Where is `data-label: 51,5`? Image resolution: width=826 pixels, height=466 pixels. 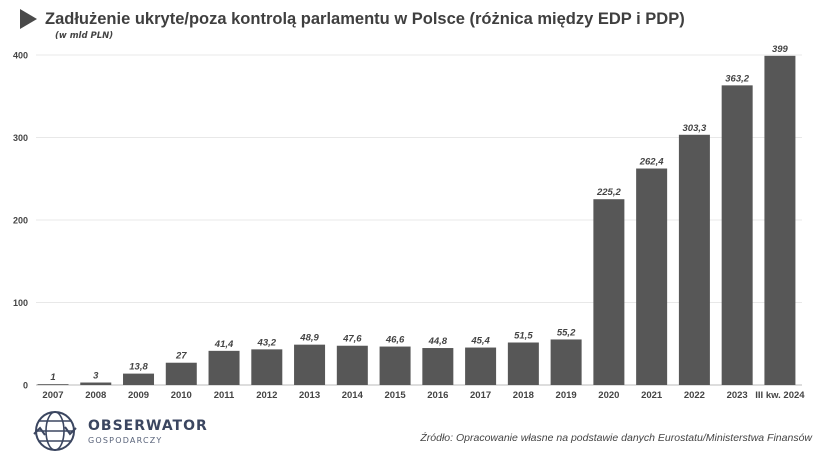
data-label: 51,5 is located at coordinates (523, 336).